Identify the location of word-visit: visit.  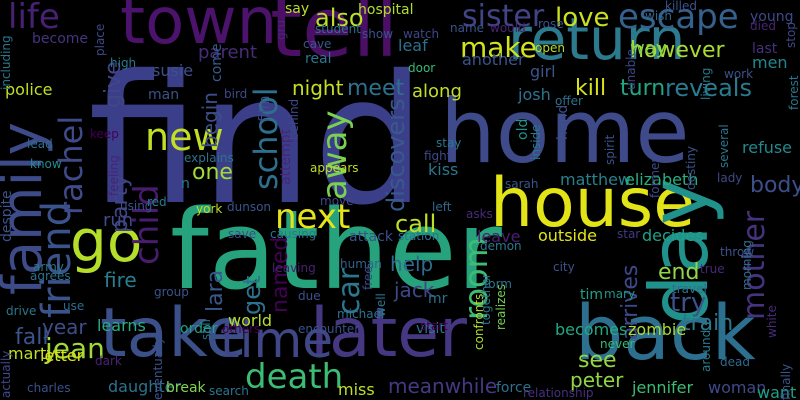
(430, 329).